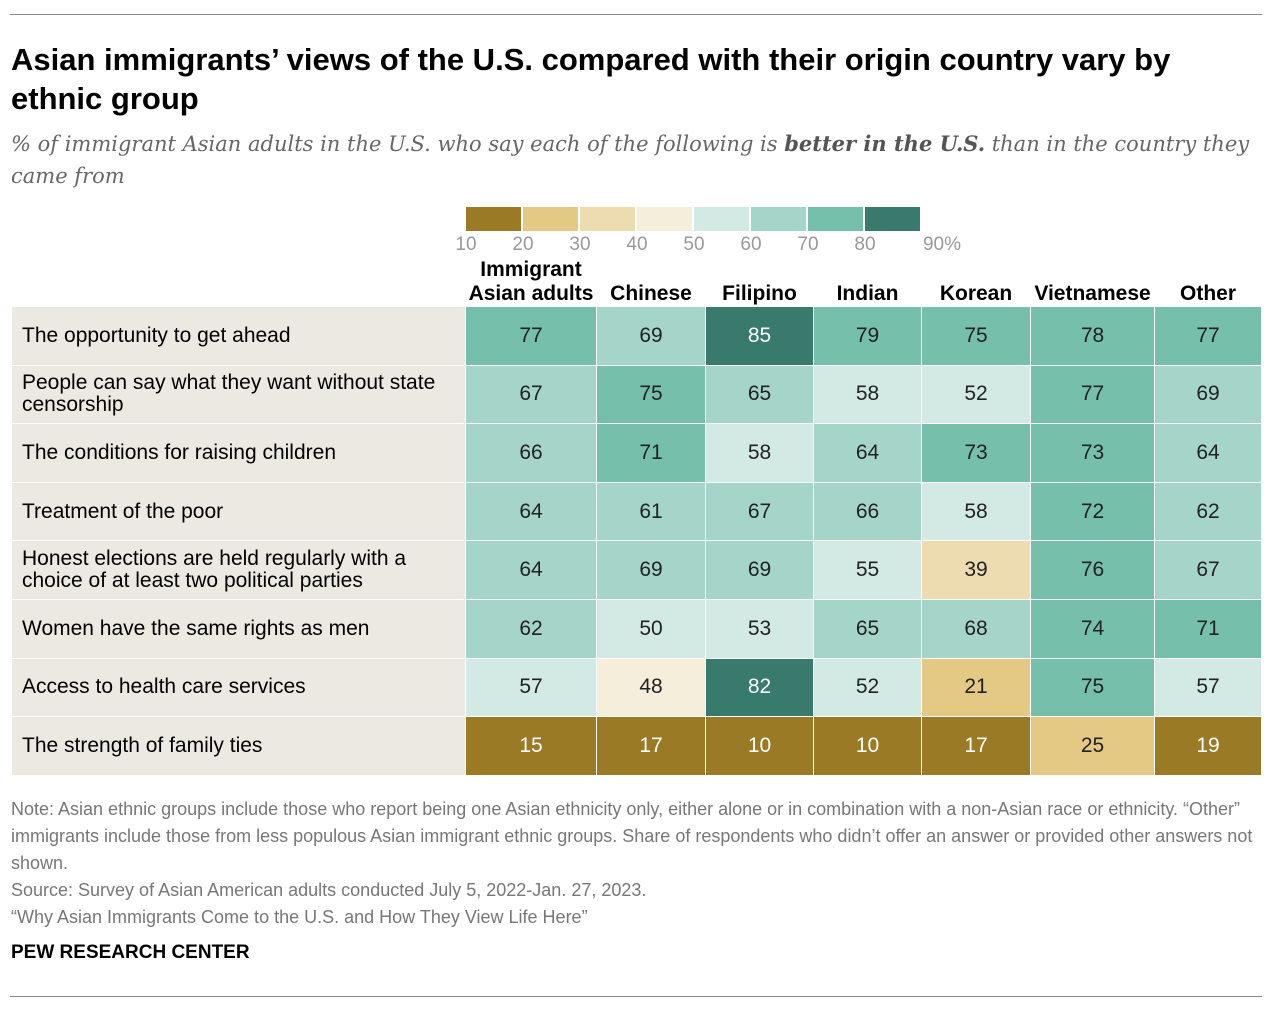 The image size is (1280, 1010). I want to click on row-label: The opportunity to get ahead, so click(238, 336).